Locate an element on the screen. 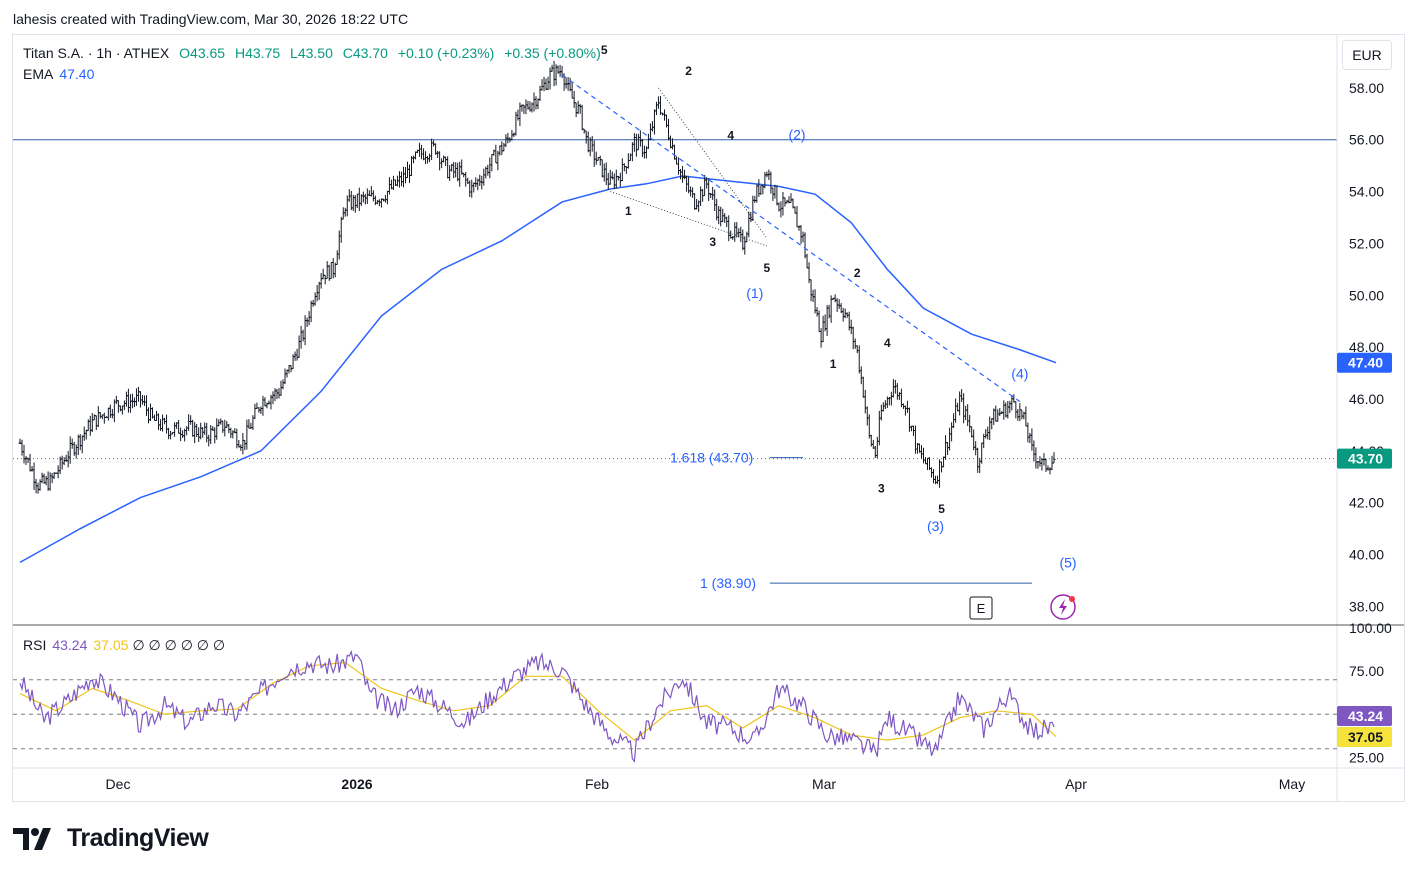 The width and height of the screenshot is (1417, 877). tradingview-brand: TradingView is located at coordinates (111, 838).